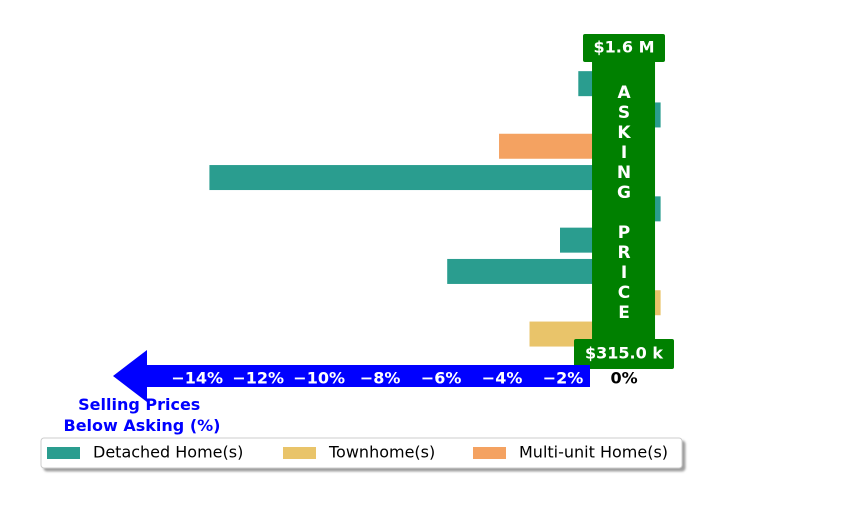  I want to click on legend-box, so click(361, 453).